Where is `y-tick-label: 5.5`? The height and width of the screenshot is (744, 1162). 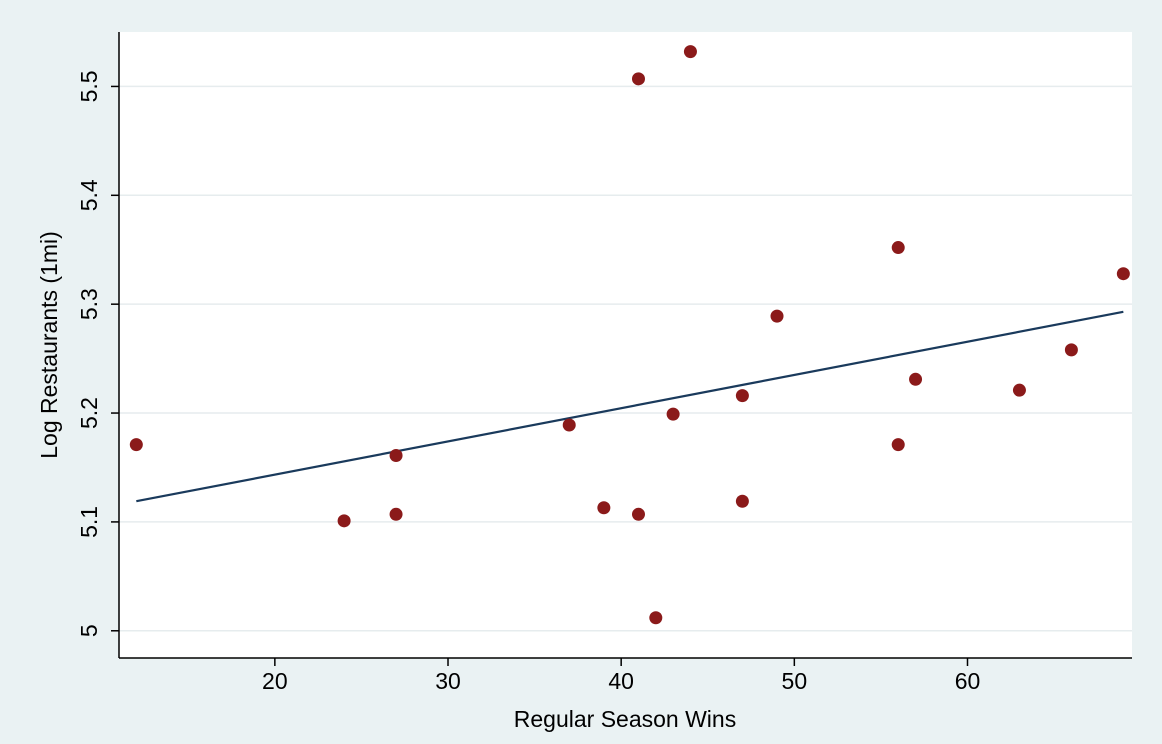 y-tick-label: 5.5 is located at coordinates (89, 86).